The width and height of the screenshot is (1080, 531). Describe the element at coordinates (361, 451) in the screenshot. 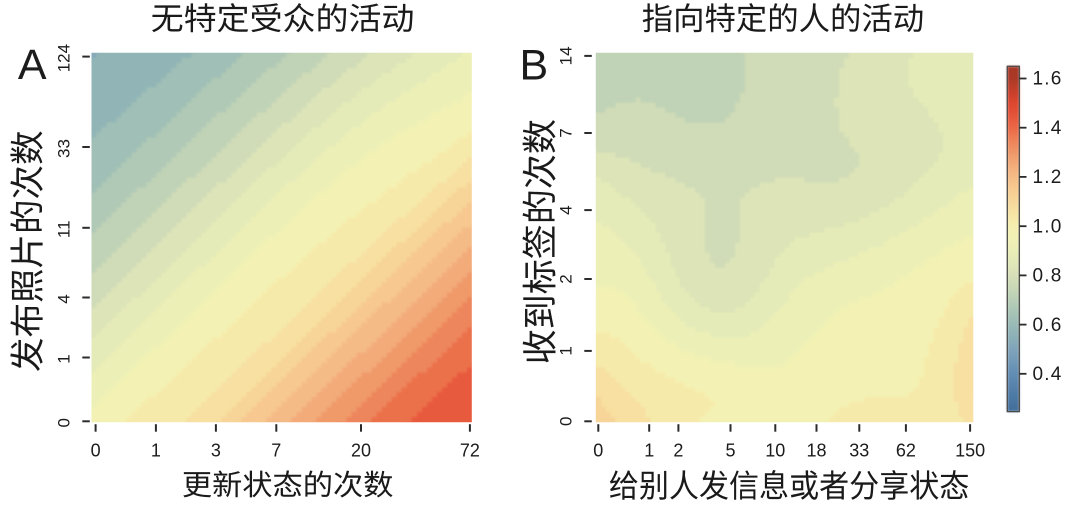

I see `svg-text: 20` at that location.